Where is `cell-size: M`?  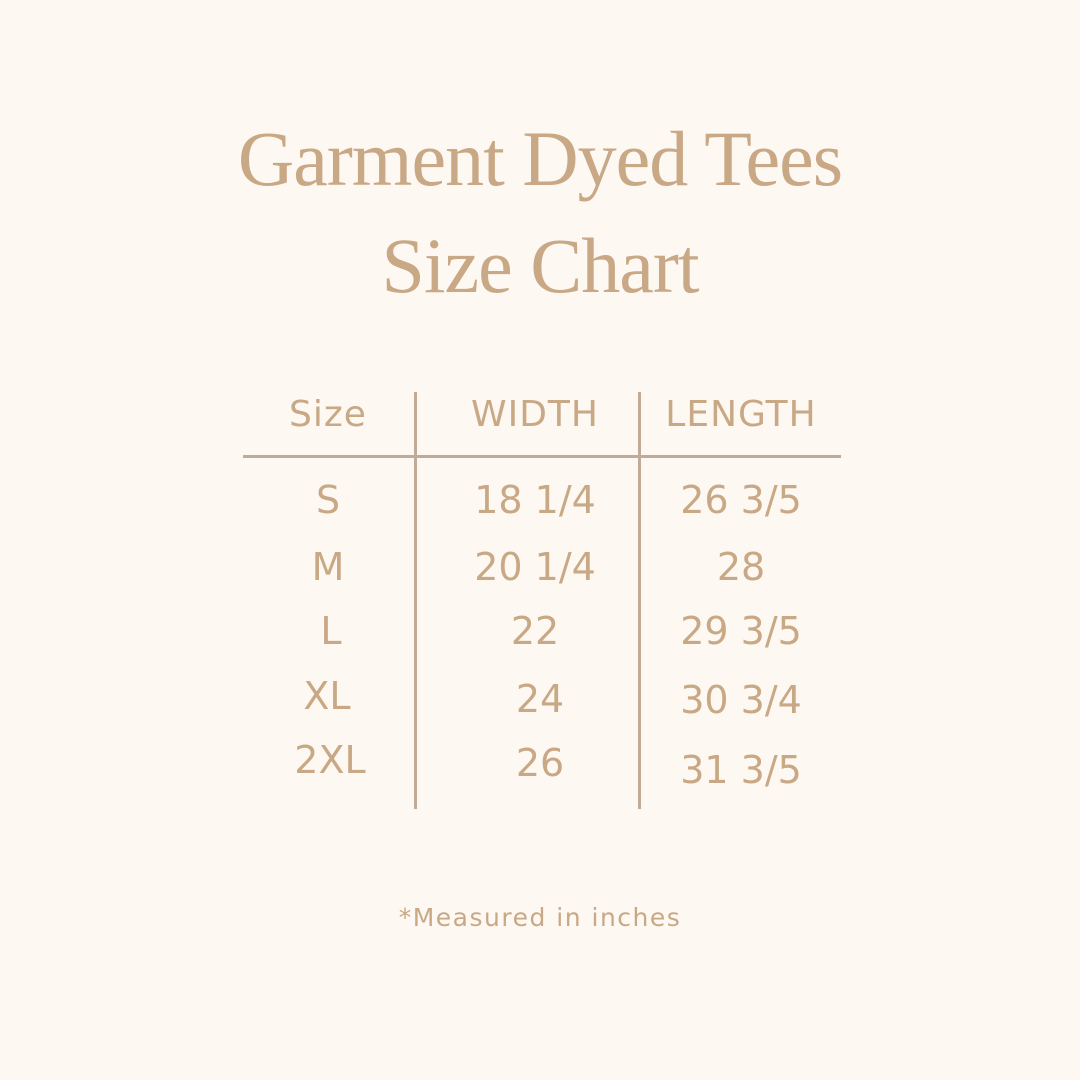
cell-size: M is located at coordinates (328, 567).